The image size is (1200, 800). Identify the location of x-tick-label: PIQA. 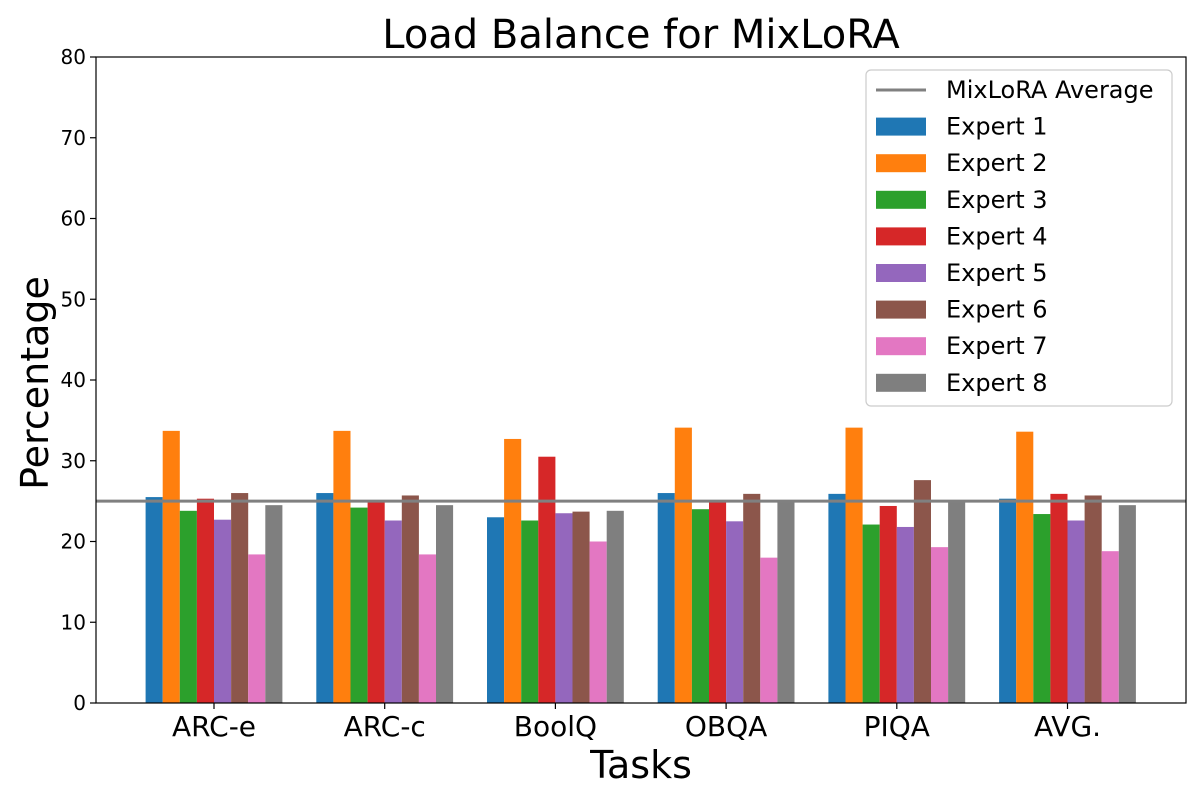
(897, 726).